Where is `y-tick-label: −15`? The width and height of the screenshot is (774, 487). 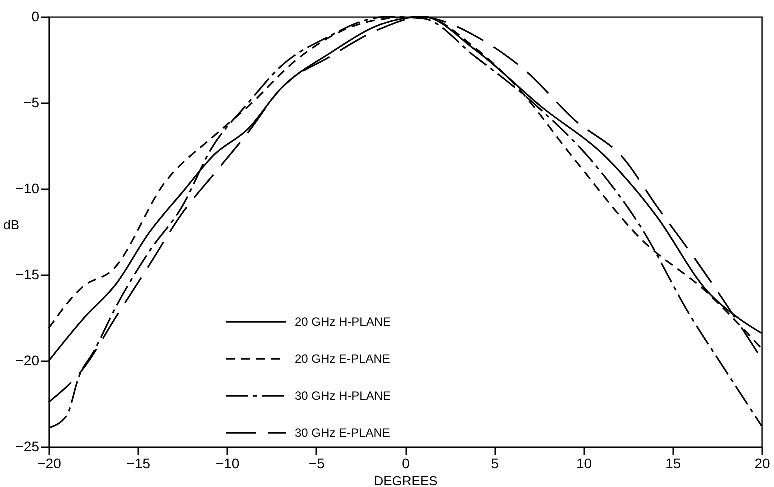
y-tick-label: −15 is located at coordinates (28, 274).